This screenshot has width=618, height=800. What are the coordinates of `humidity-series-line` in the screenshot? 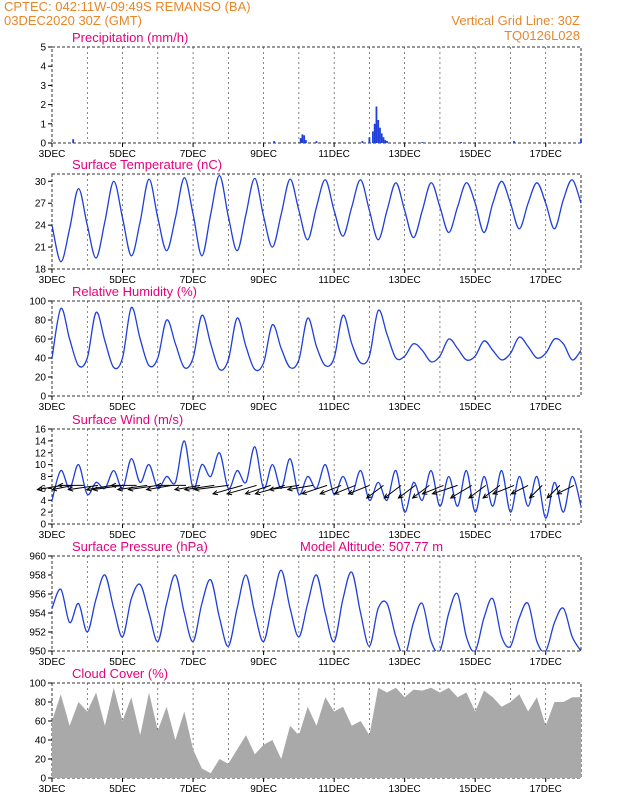 It's located at (316, 339).